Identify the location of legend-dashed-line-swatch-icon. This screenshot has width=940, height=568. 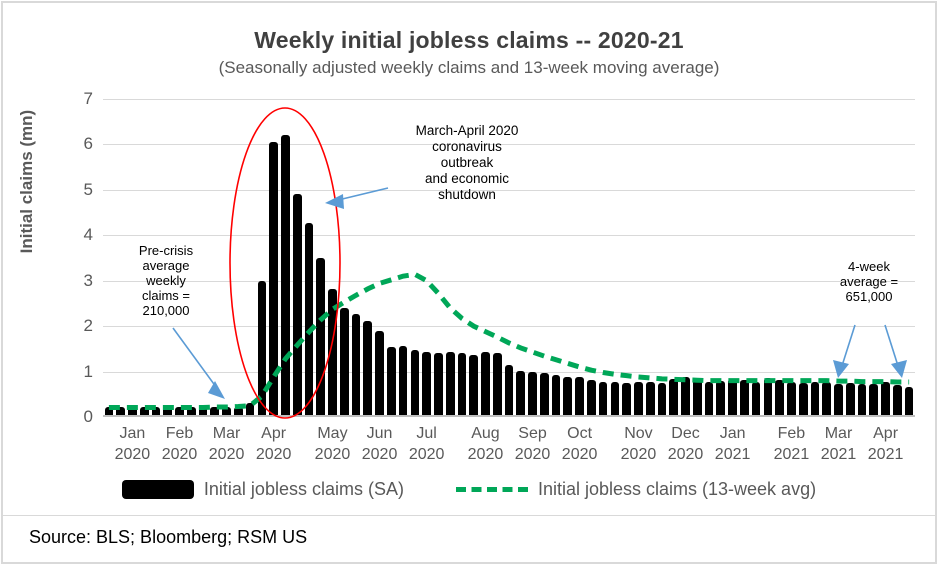
(491, 489).